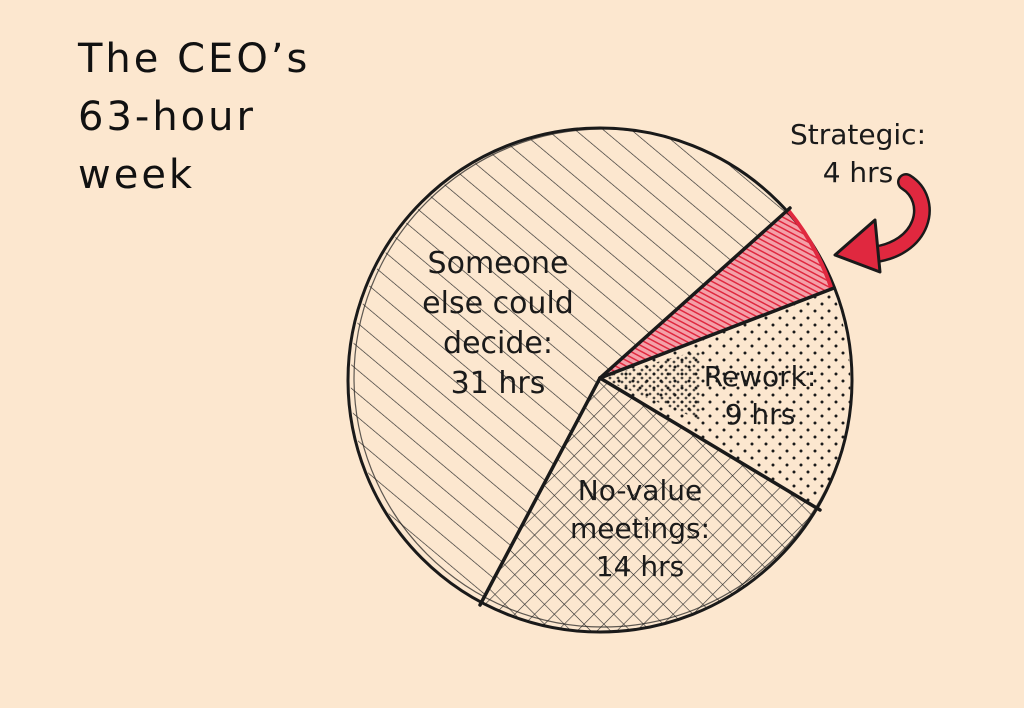  I want to click on label-text: Someone, so click(498, 263).